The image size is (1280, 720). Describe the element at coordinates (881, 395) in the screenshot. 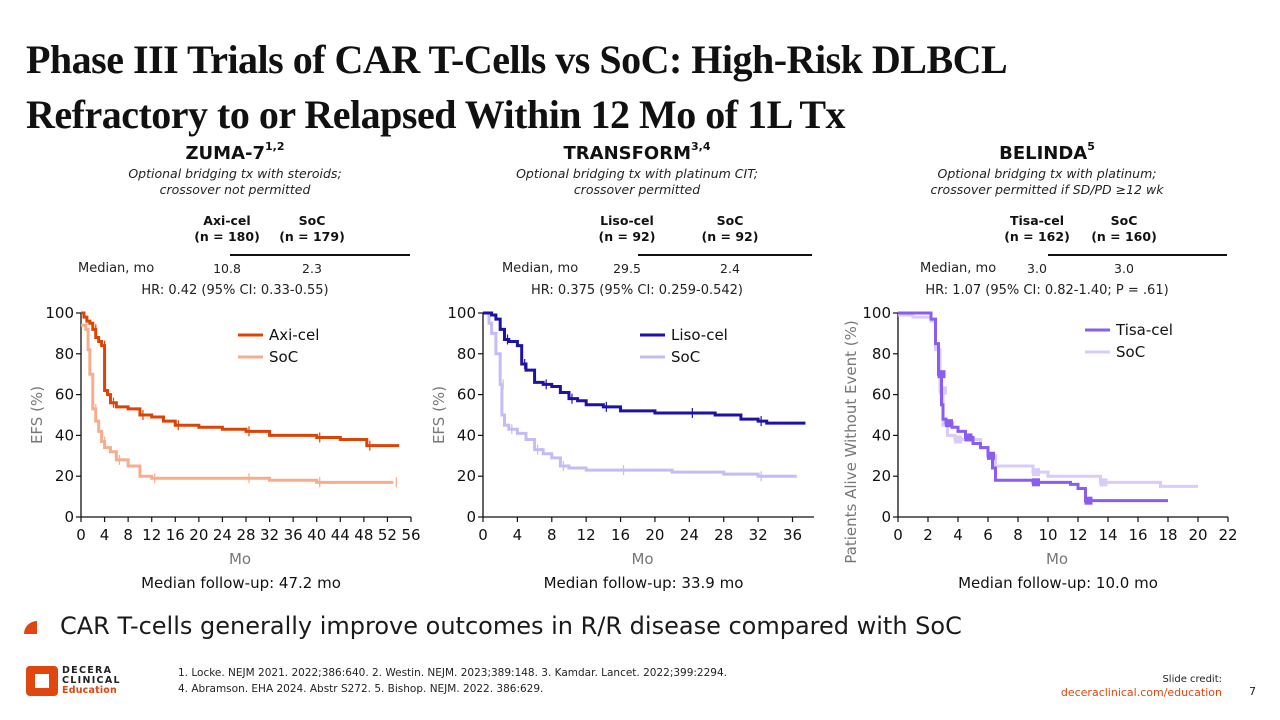

I see `y-tick-label: 60` at that location.